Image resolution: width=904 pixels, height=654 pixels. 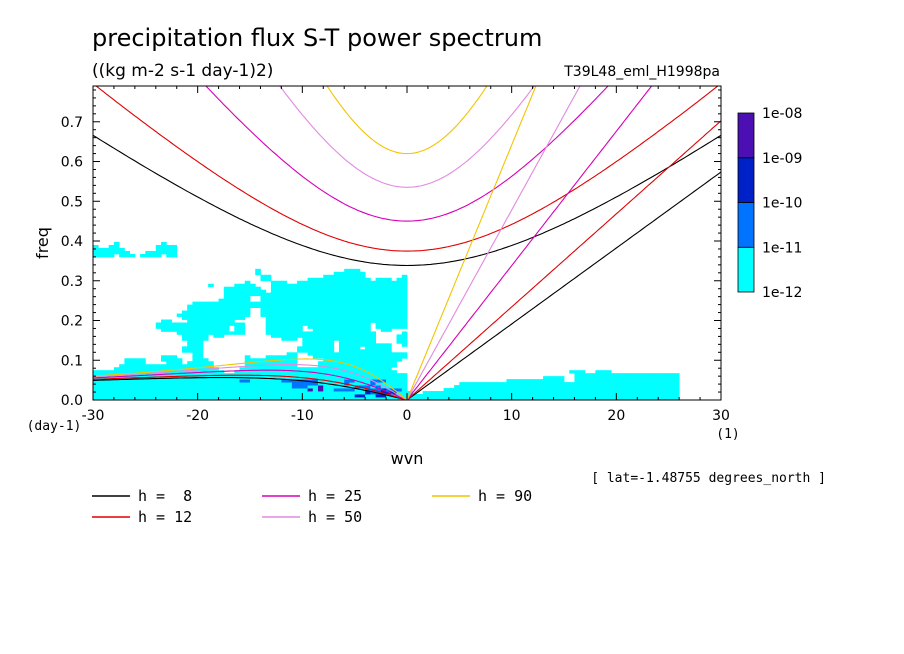 I want to click on curve-kelvin-h90, so click(x=471, y=243).